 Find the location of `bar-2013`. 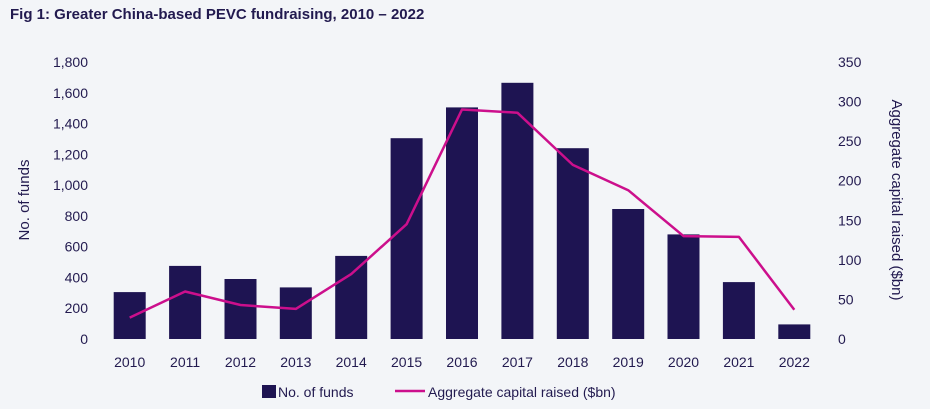

bar-2013 is located at coordinates (295, 313).